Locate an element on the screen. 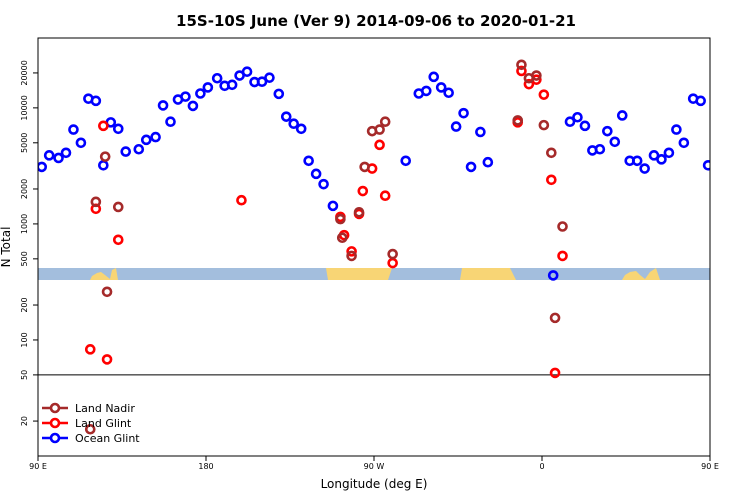  y-tick-label: 100 is located at coordinates (24, 339).